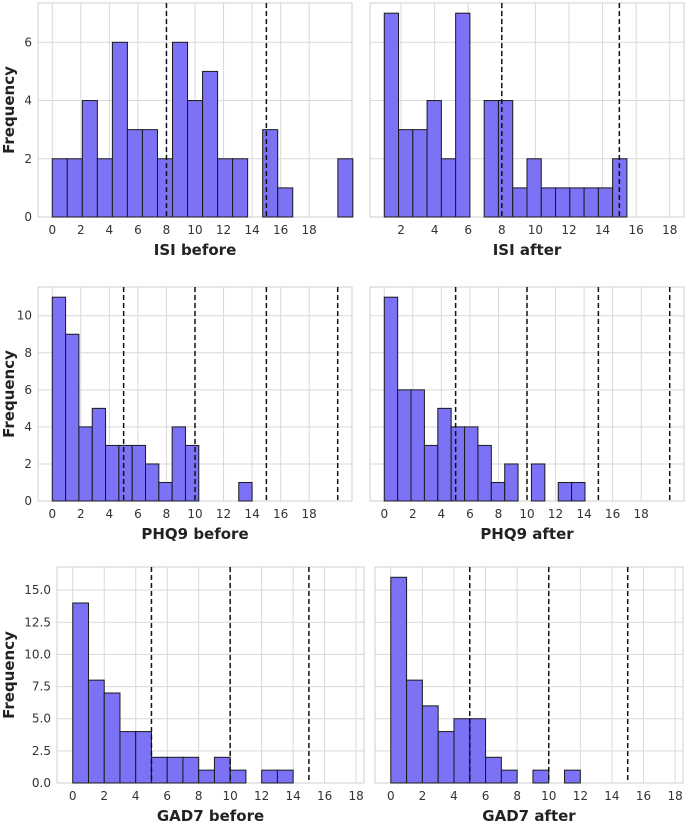  What do you see at coordinates (195, 250) in the screenshot?
I see `x-axis-label: ISI before` at bounding box center [195, 250].